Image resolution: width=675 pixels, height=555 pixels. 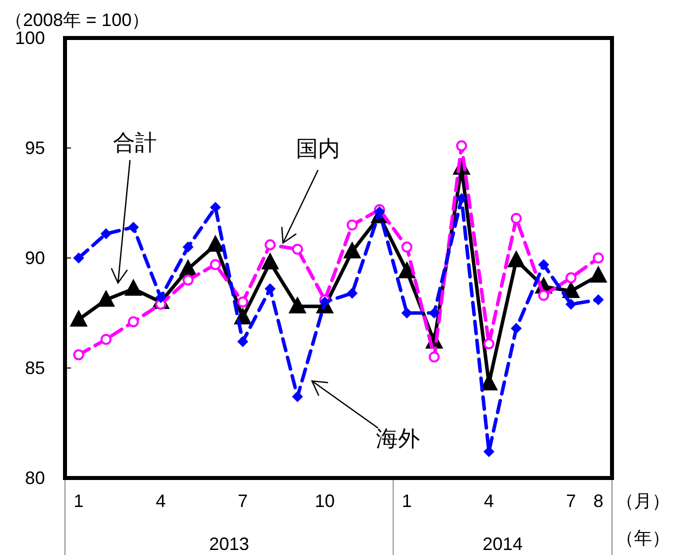 What do you see at coordinates (502, 544) in the screenshot?
I see `text: 2014` at bounding box center [502, 544].